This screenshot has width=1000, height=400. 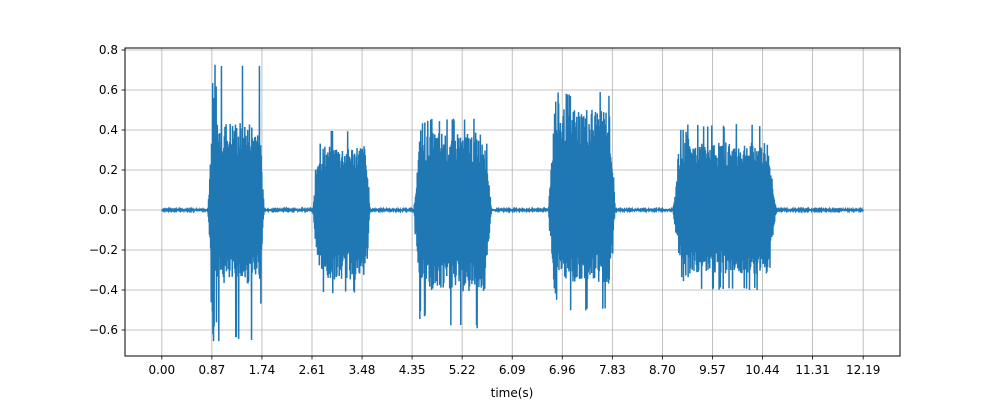 What do you see at coordinates (107, 190) in the screenshot?
I see `y-axis: −0.6 −0.4 −0.2 0.0 0.2 0.4 0.6 0.8` at bounding box center [107, 190].